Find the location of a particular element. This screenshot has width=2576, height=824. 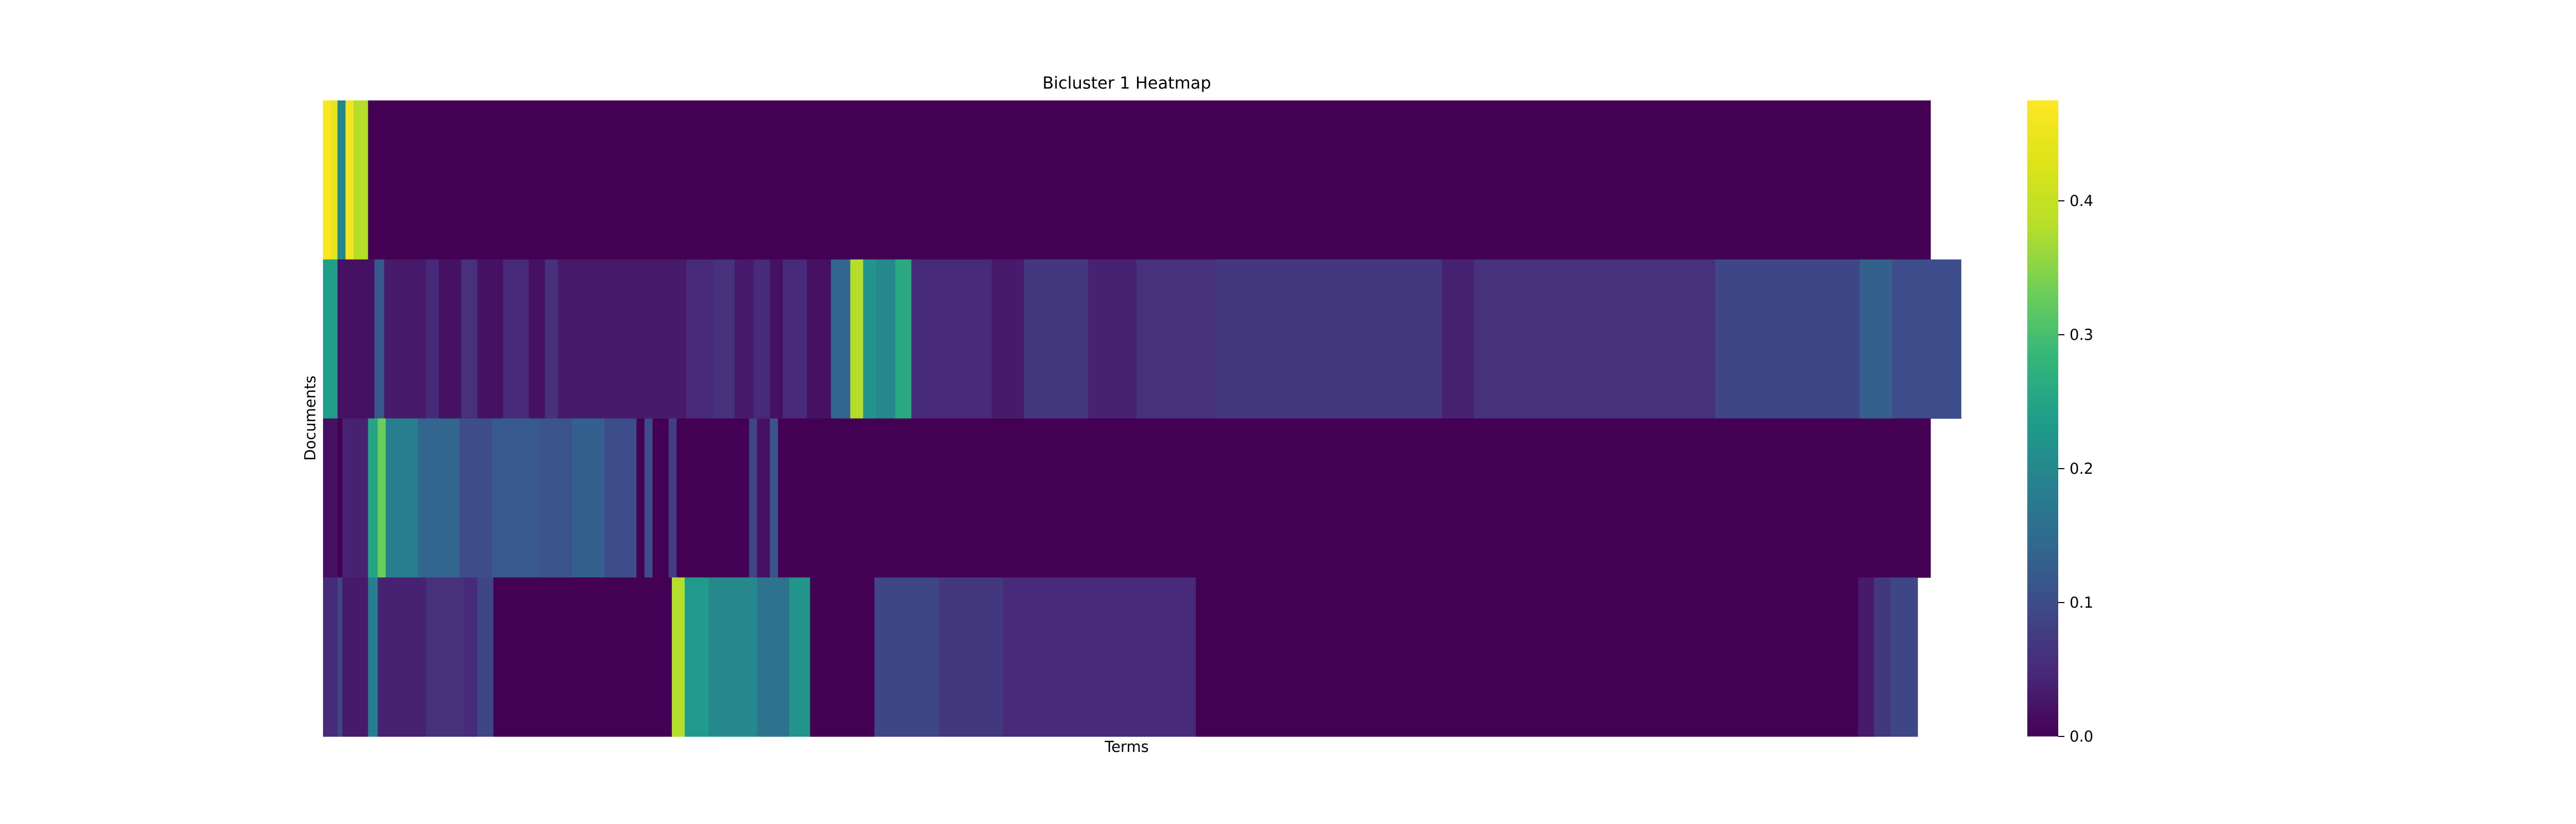

heatmap-cell-r3-s16 is located at coordinates (971, 657).